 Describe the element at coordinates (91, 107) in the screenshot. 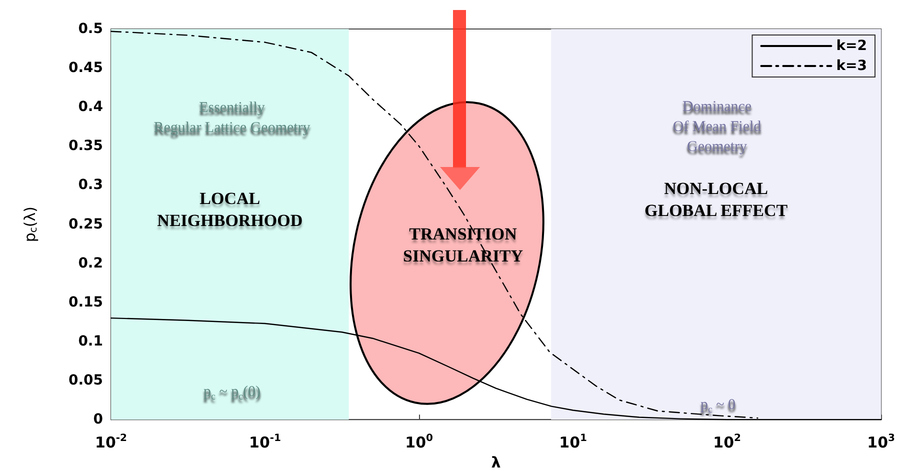

I see `y-tick-label: 0.4` at that location.